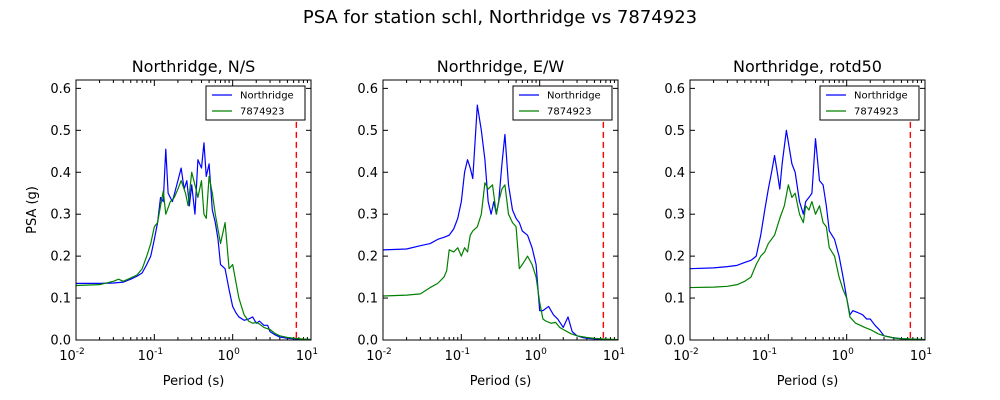  I want to click on y-axis-label: PSA (g), so click(32, 210).